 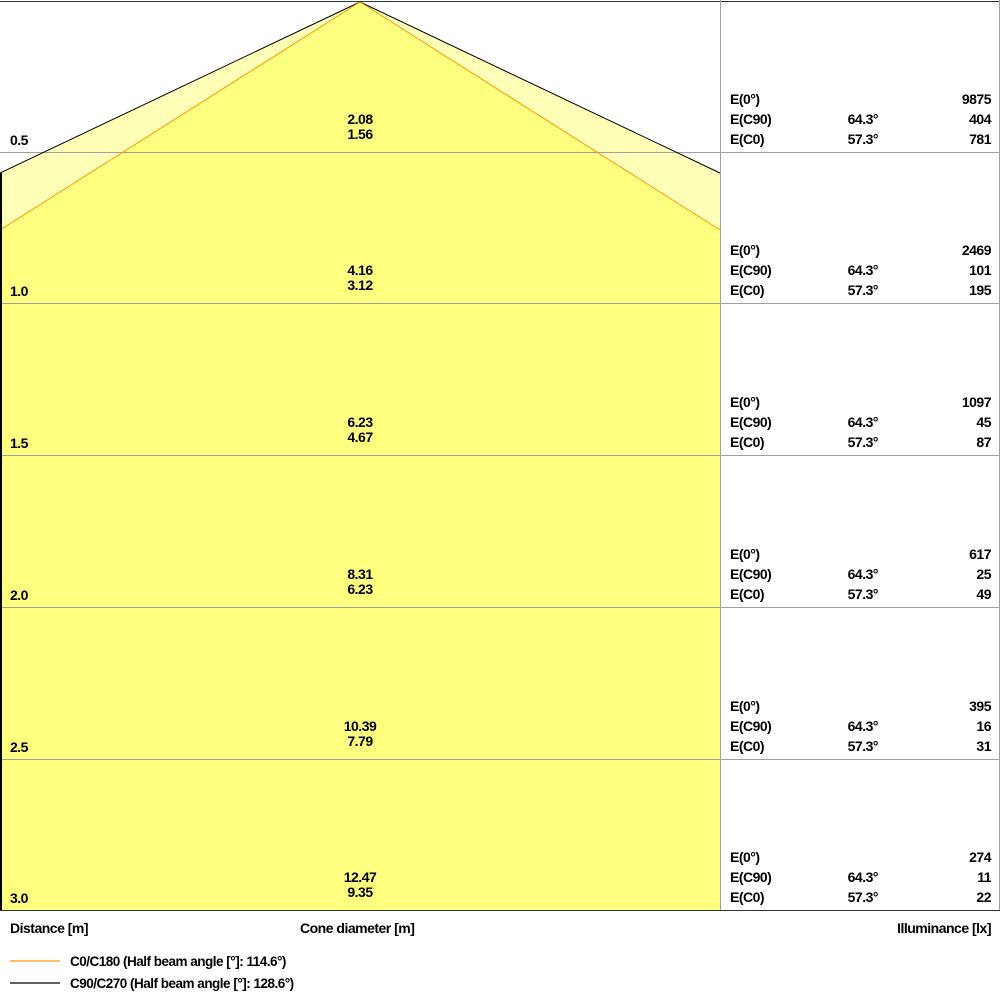 What do you see at coordinates (182, 983) in the screenshot?
I see `legend-c90: C90/C270 (Half beam angle [°]: 128.6°)` at bounding box center [182, 983].